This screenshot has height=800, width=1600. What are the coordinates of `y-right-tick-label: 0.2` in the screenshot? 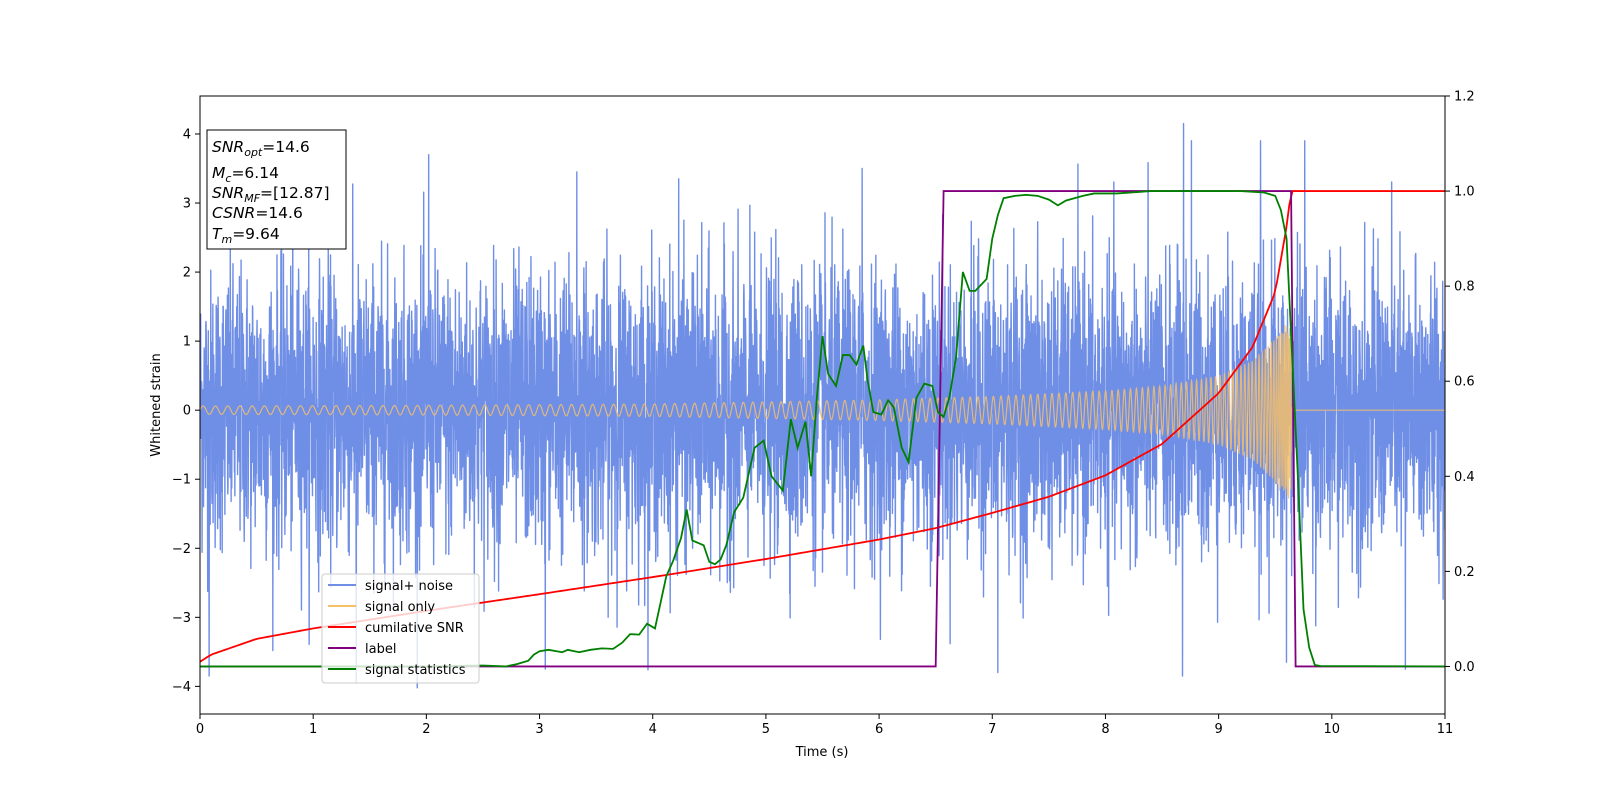 It's located at (1464, 572).